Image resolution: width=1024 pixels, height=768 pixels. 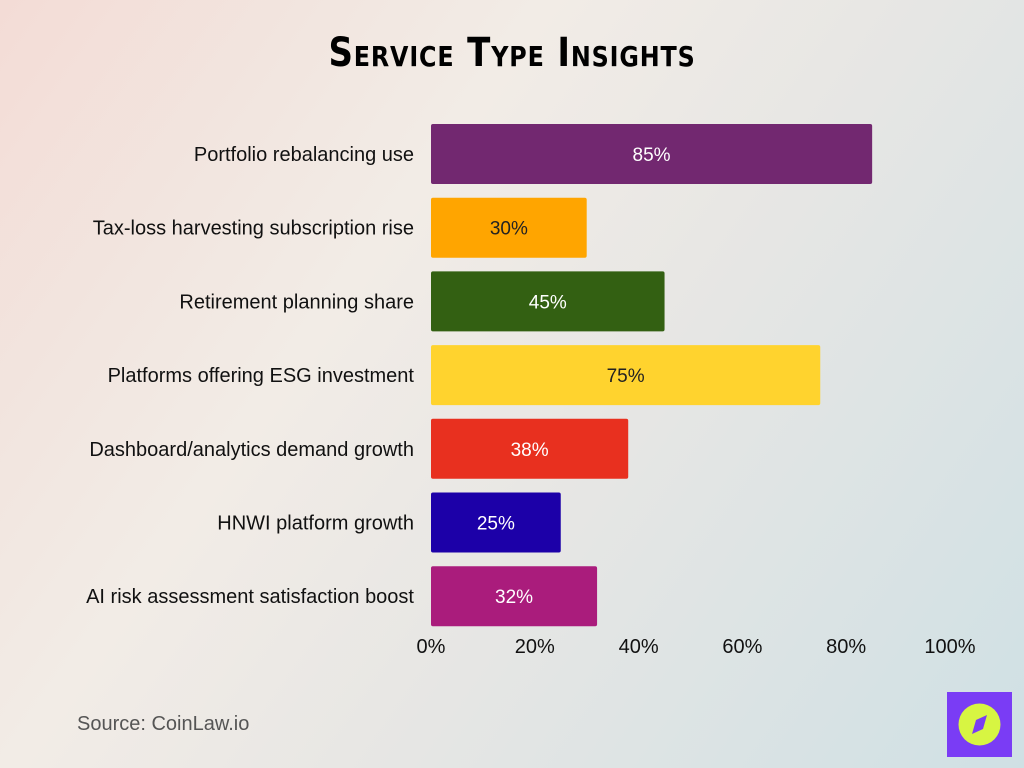 I want to click on category-label: AI risk assessment satisfaction boost, so click(x=250, y=597).